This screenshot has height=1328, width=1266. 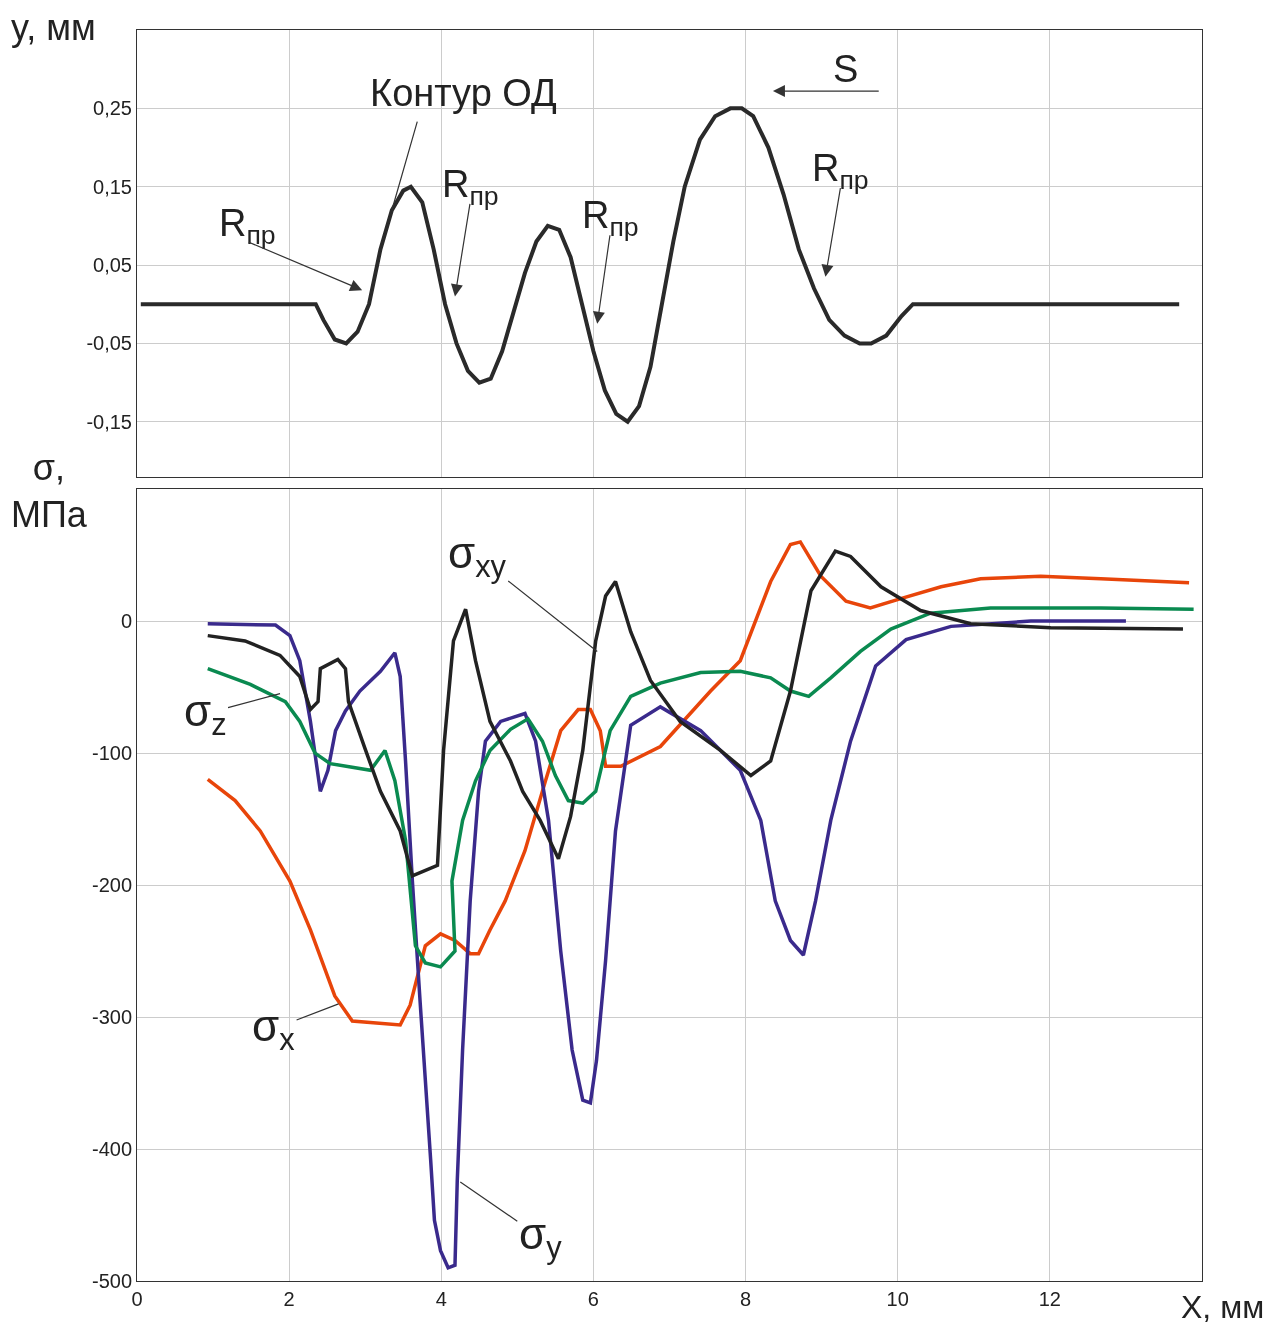 What do you see at coordinates (205, 714) in the screenshot?
I see `annotation: σ$_{z}$` at bounding box center [205, 714].